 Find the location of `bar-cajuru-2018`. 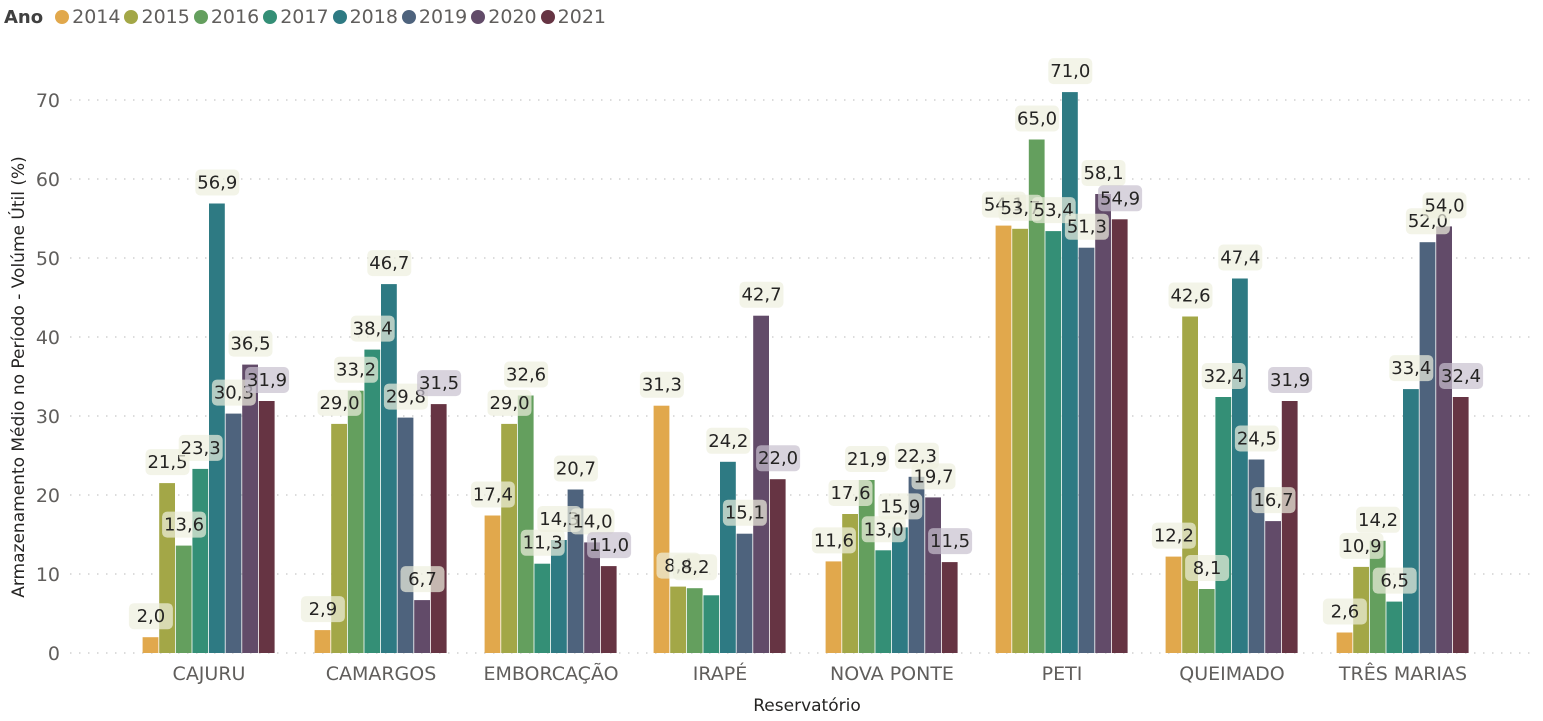

bar-cajuru-2018 is located at coordinates (217, 428).